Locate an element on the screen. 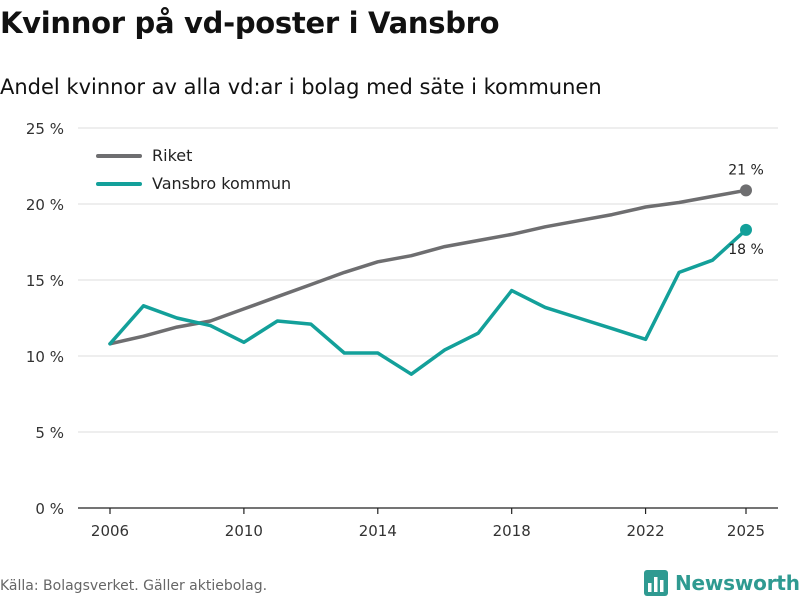 This screenshot has height=600, width=800. brand-logo: Newsworthy is located at coordinates (722, 583).